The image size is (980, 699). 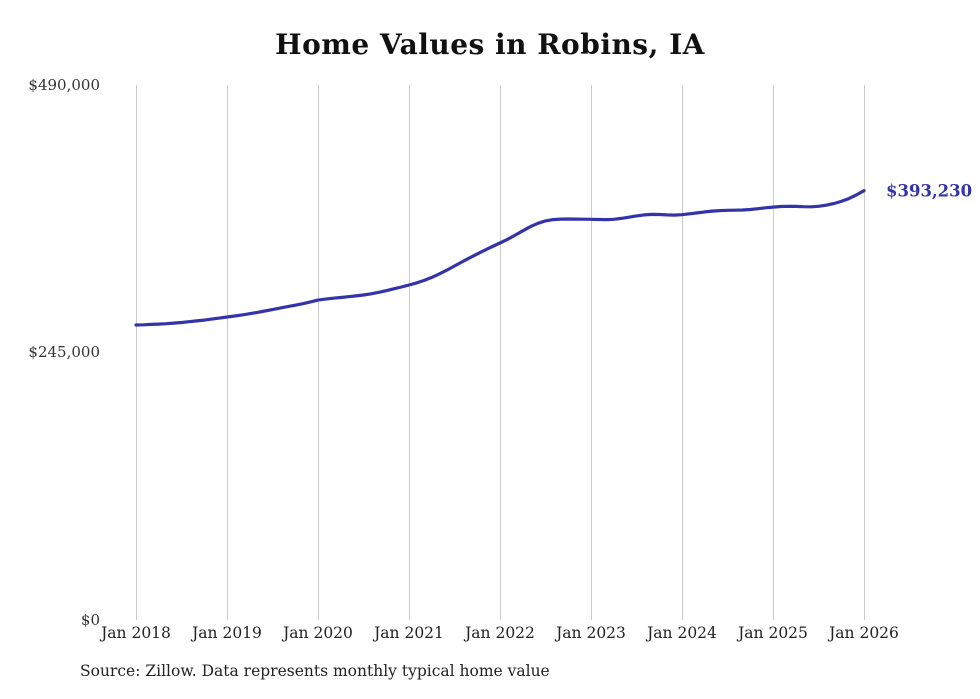 I want to click on x-tick-jan-2018: Jan 2018, so click(x=136, y=633).